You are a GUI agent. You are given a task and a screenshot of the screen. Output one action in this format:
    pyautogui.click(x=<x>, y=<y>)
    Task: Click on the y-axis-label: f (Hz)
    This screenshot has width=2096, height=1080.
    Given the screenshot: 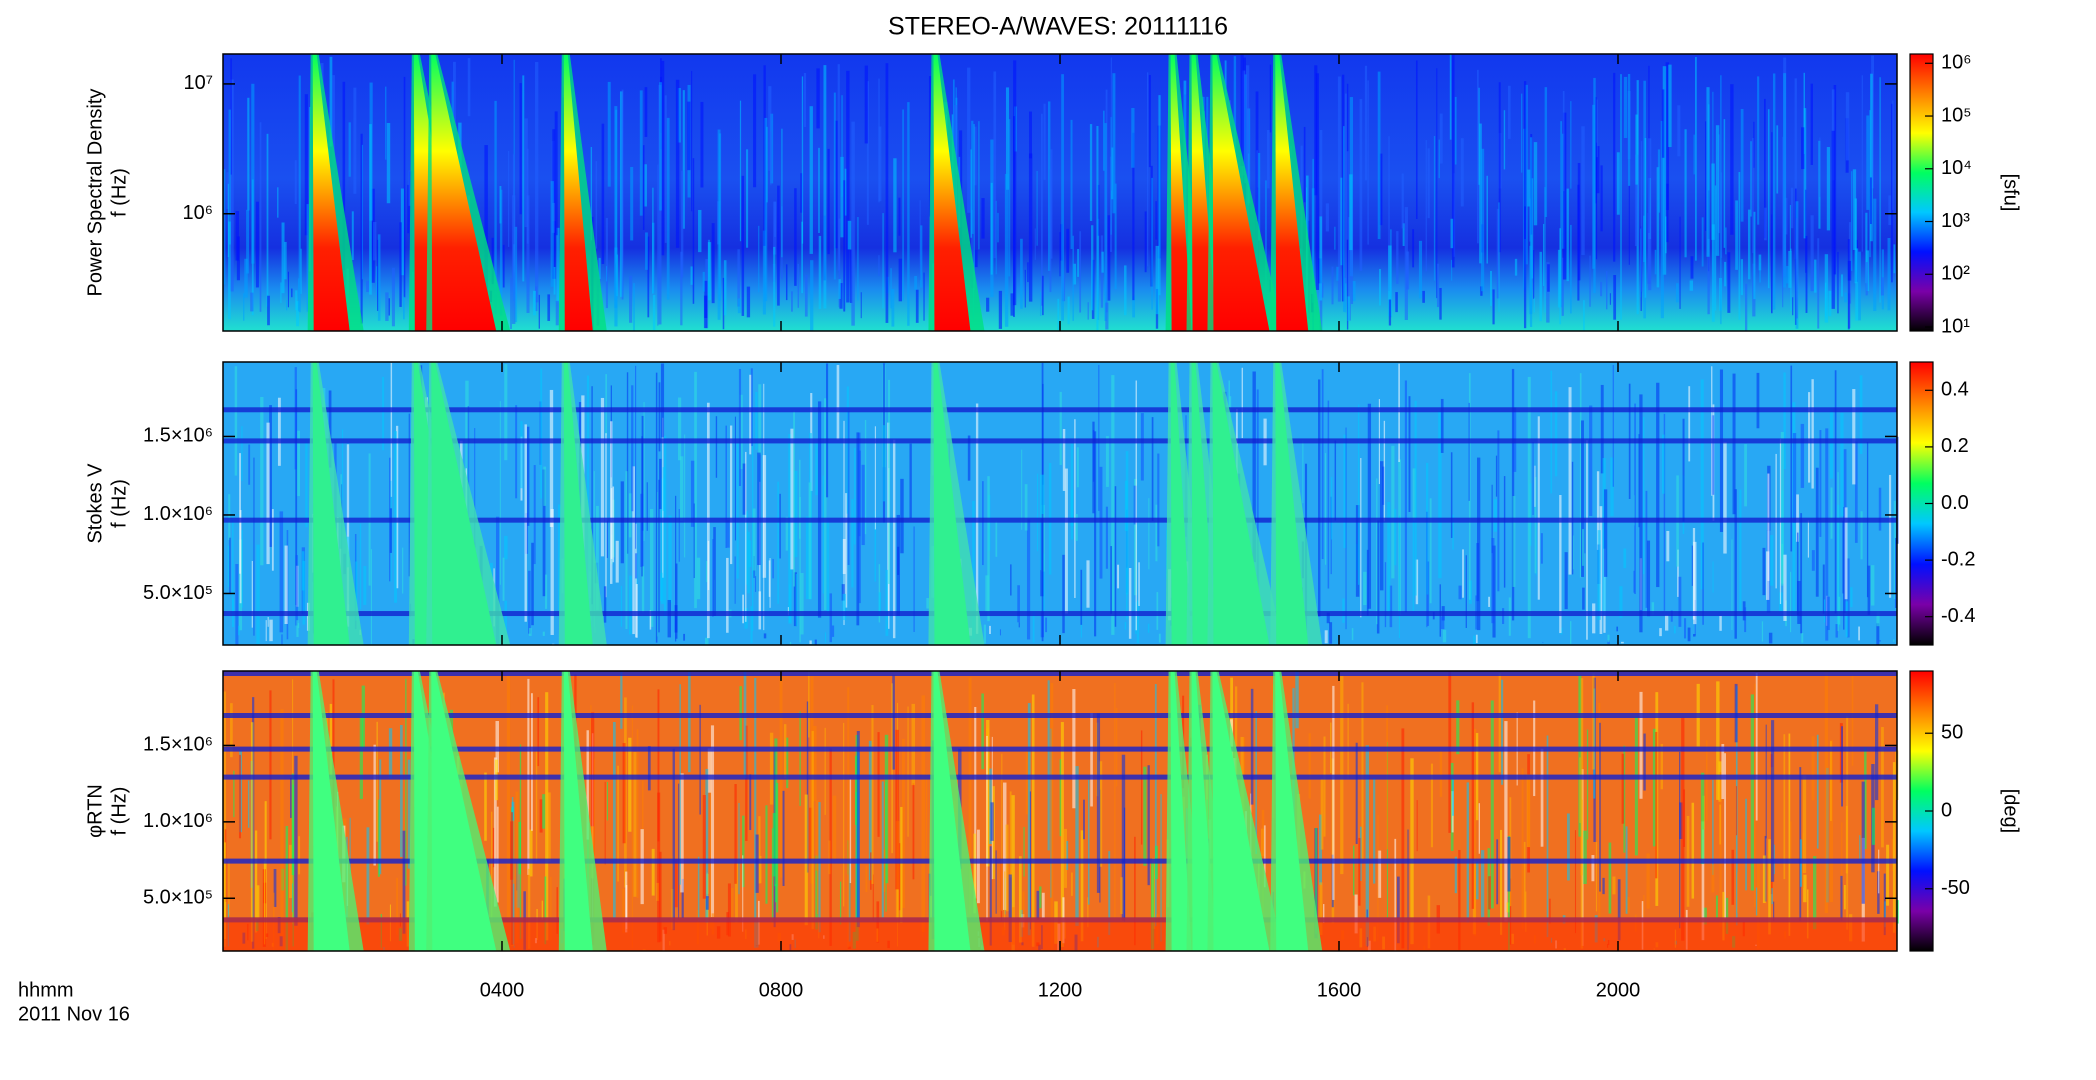 What is the action you would take?
    pyautogui.click(x=119, y=811)
    